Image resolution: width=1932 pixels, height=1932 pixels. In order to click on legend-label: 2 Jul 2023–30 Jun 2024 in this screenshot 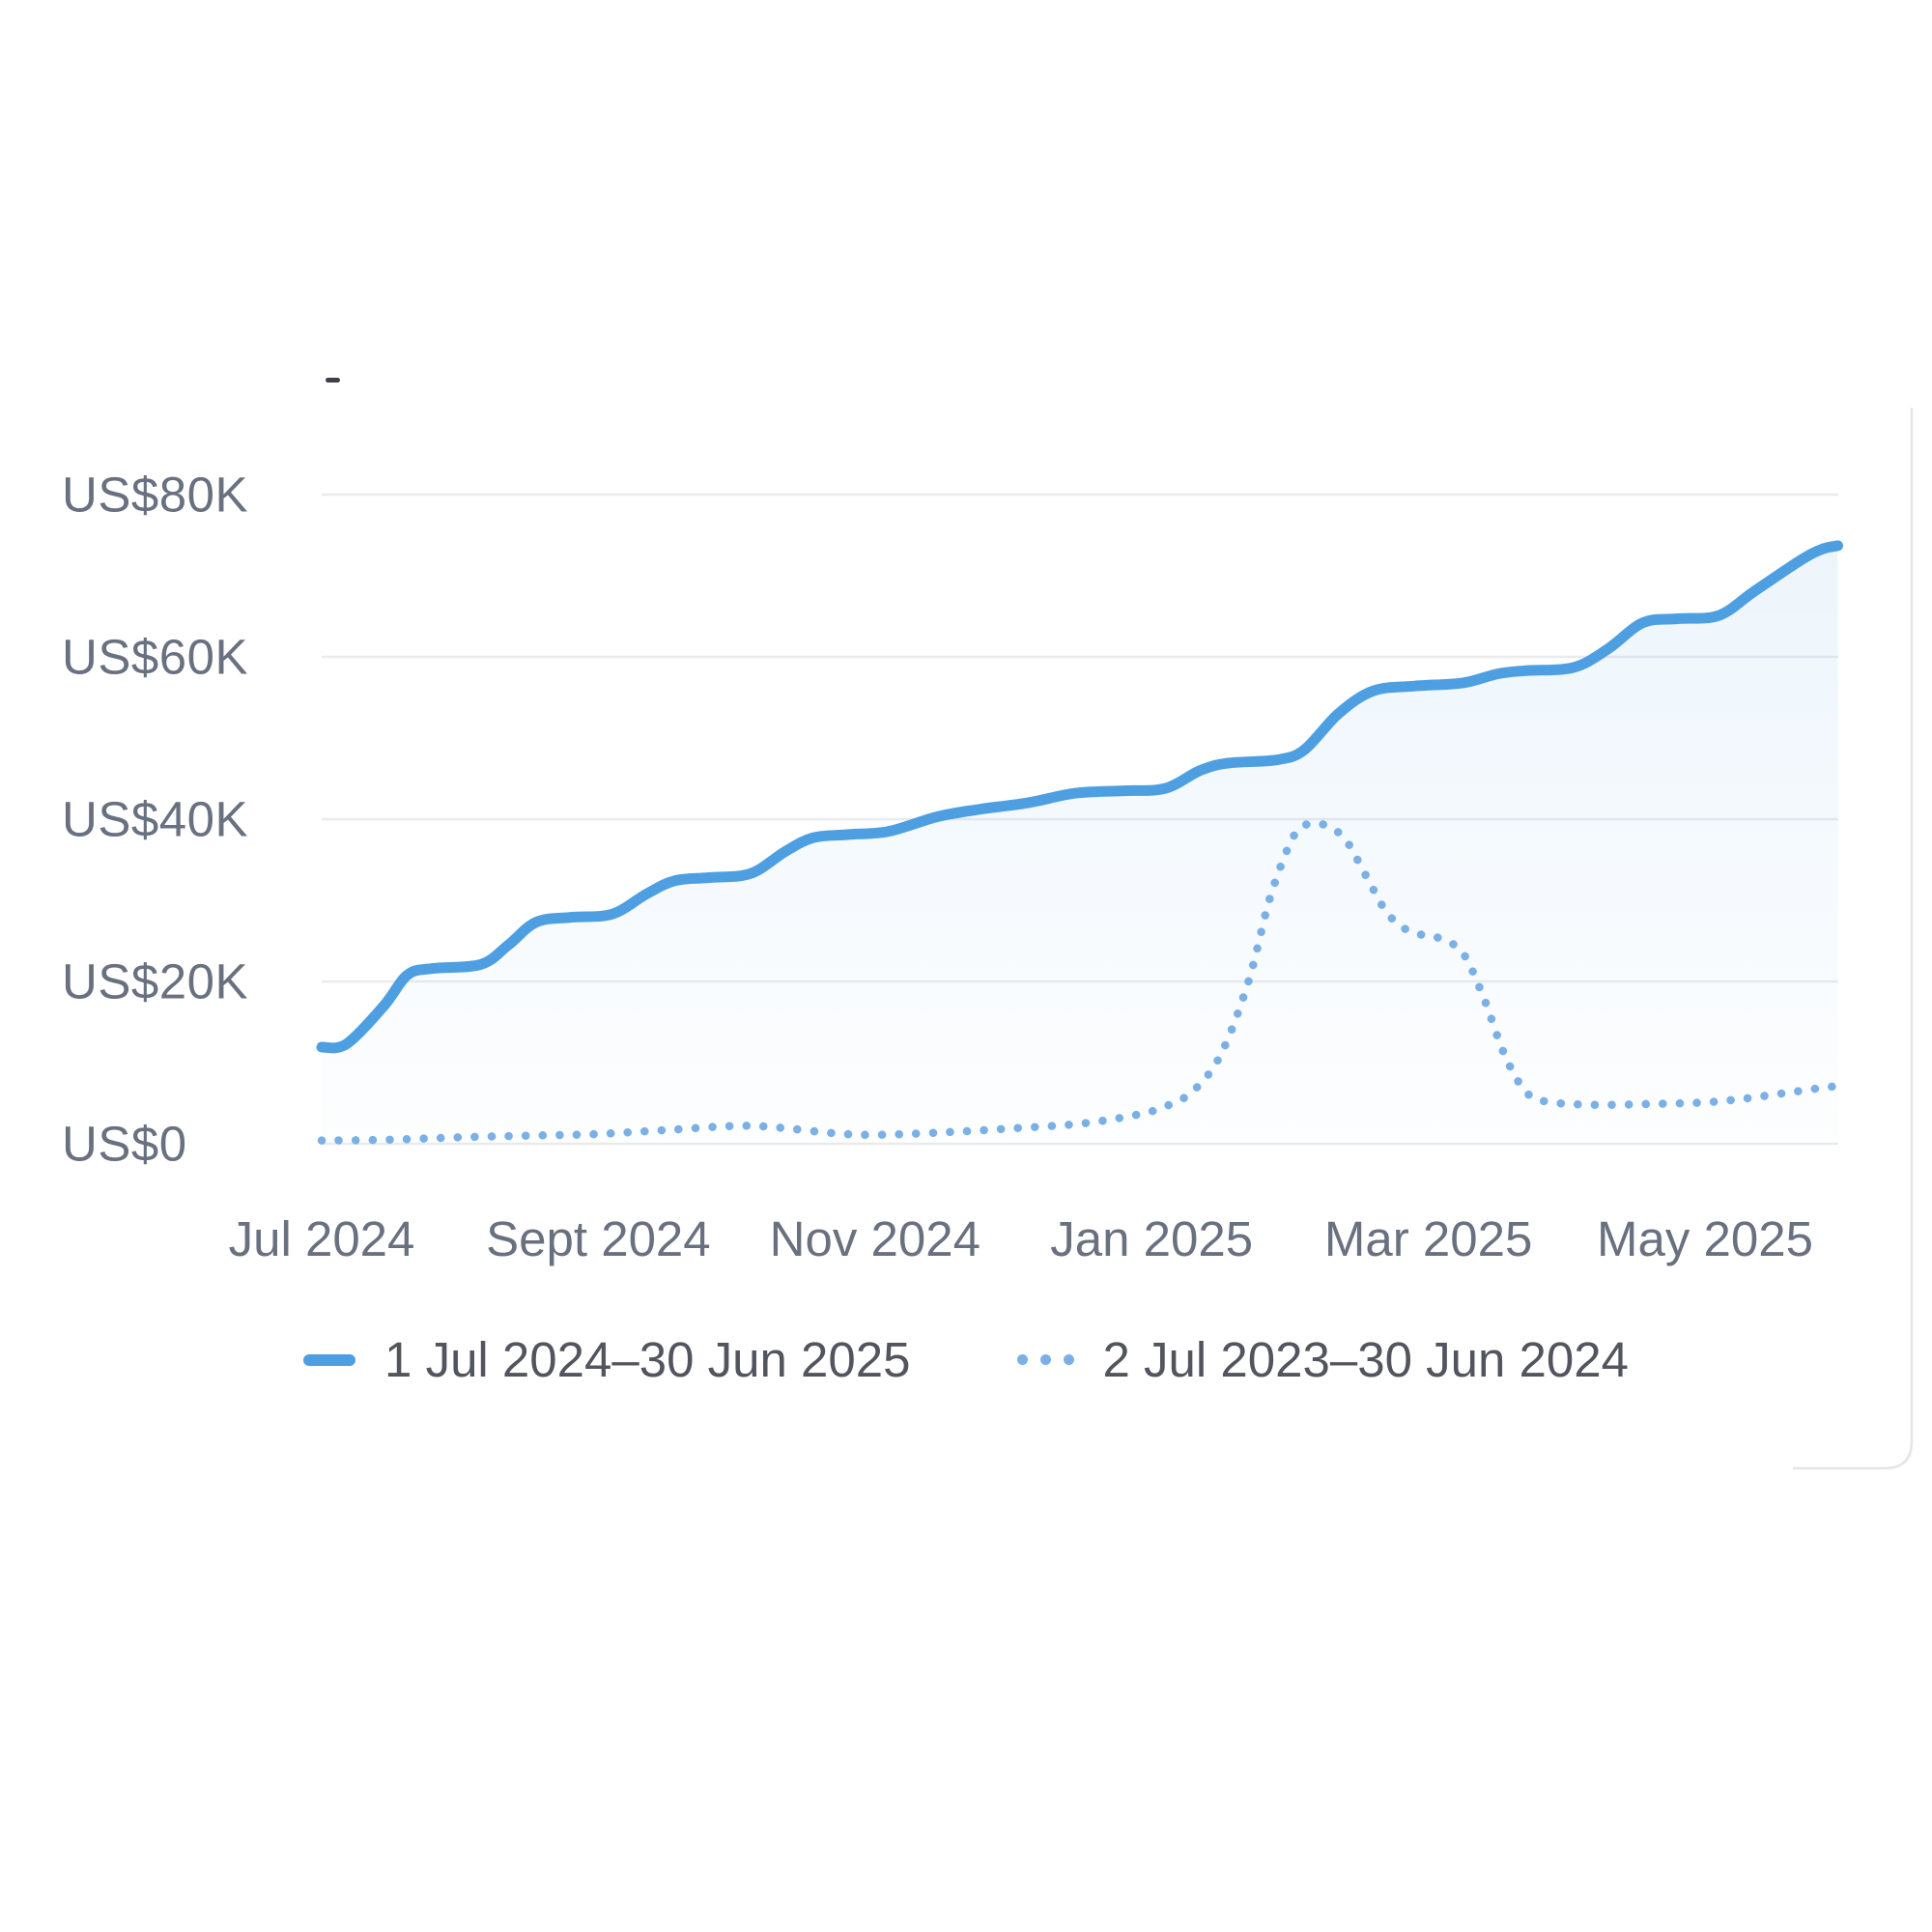, I will do `click(1365, 1359)`.